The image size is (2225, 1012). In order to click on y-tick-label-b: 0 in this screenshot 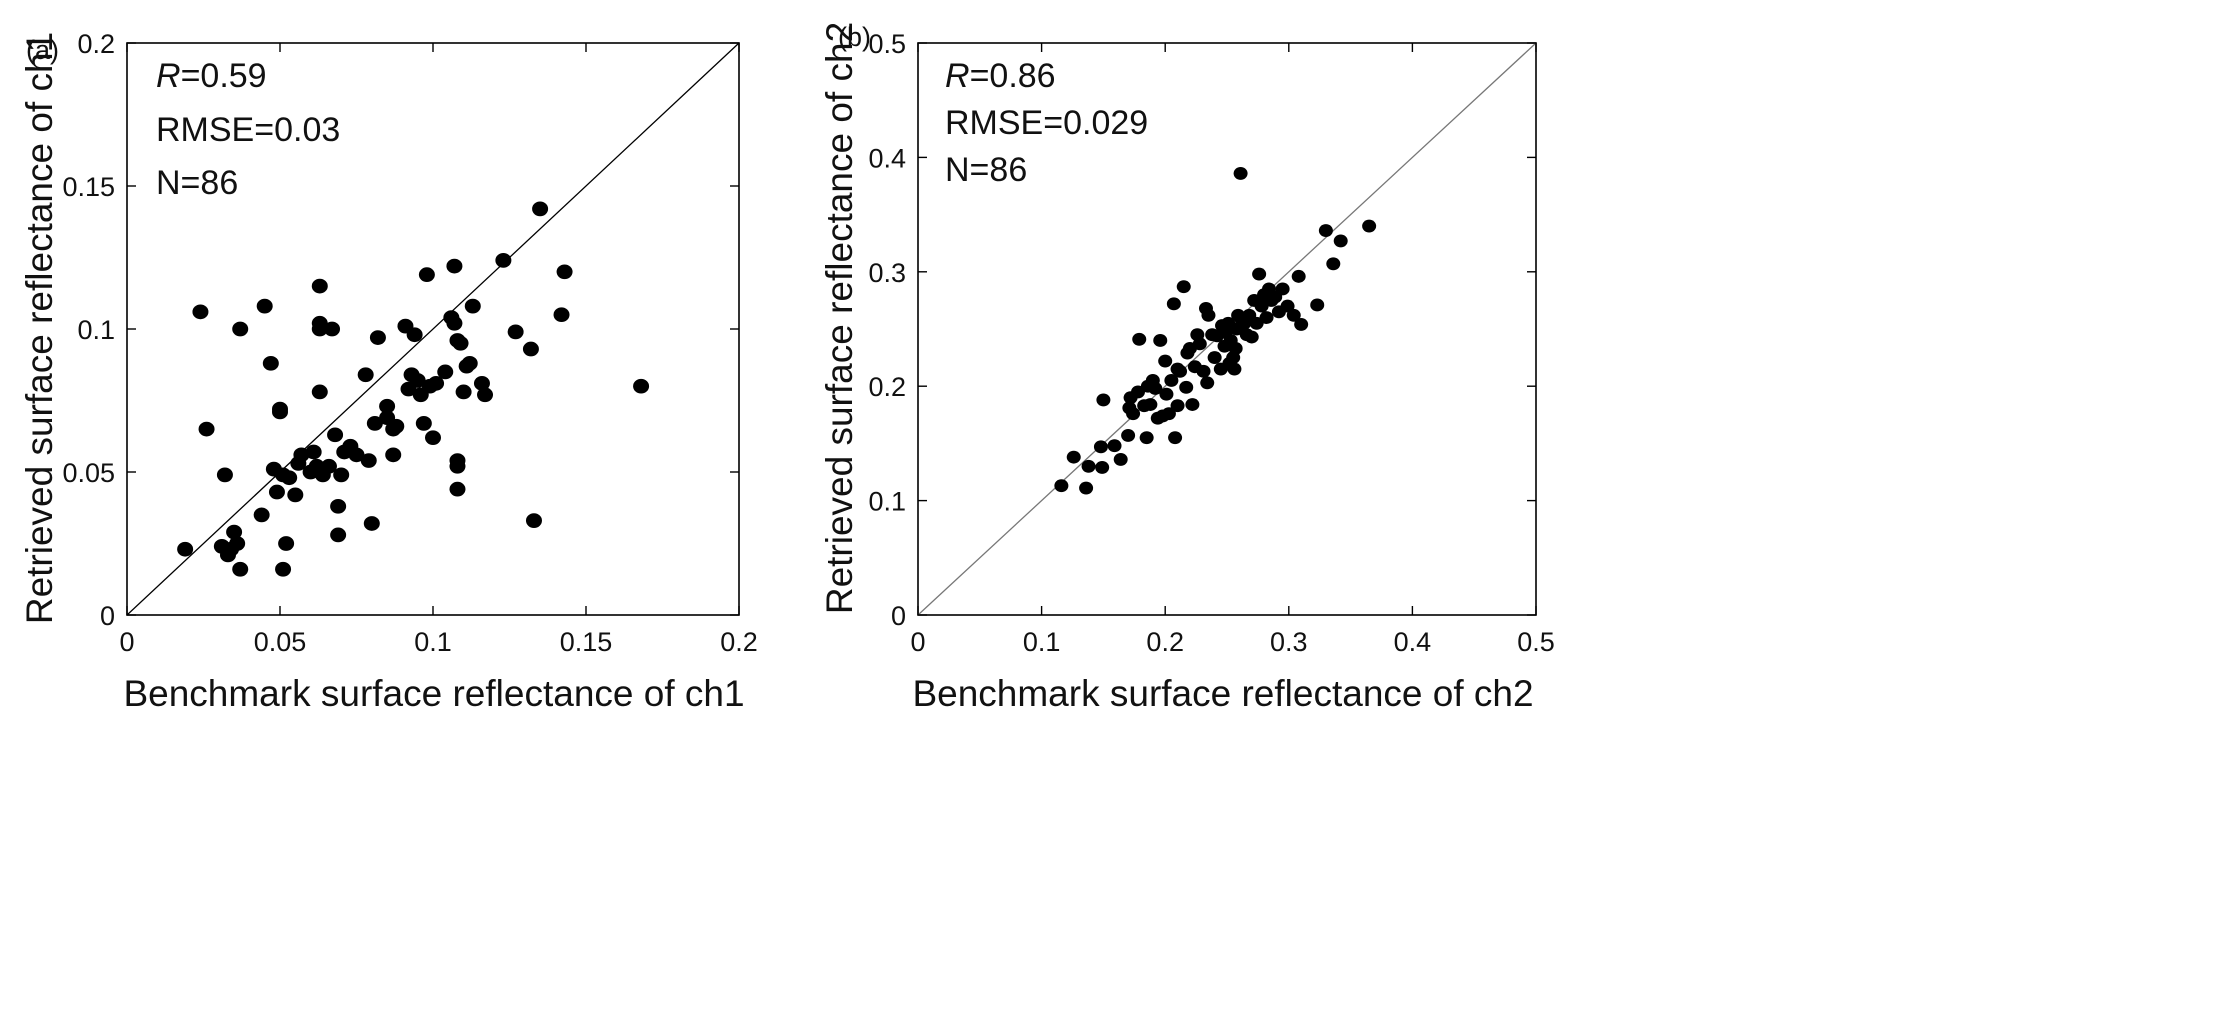, I will do `click(898, 616)`.